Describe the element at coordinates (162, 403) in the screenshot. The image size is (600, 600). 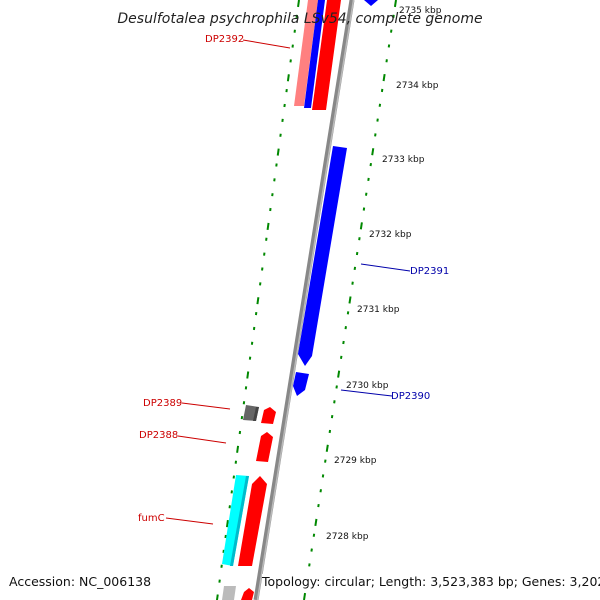
I see `gene-label-DP2389: DP2389` at that location.